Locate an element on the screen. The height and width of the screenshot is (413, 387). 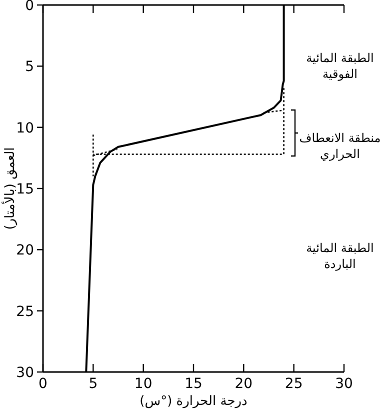
x-tick-label: 25 is located at coordinates (293, 384).